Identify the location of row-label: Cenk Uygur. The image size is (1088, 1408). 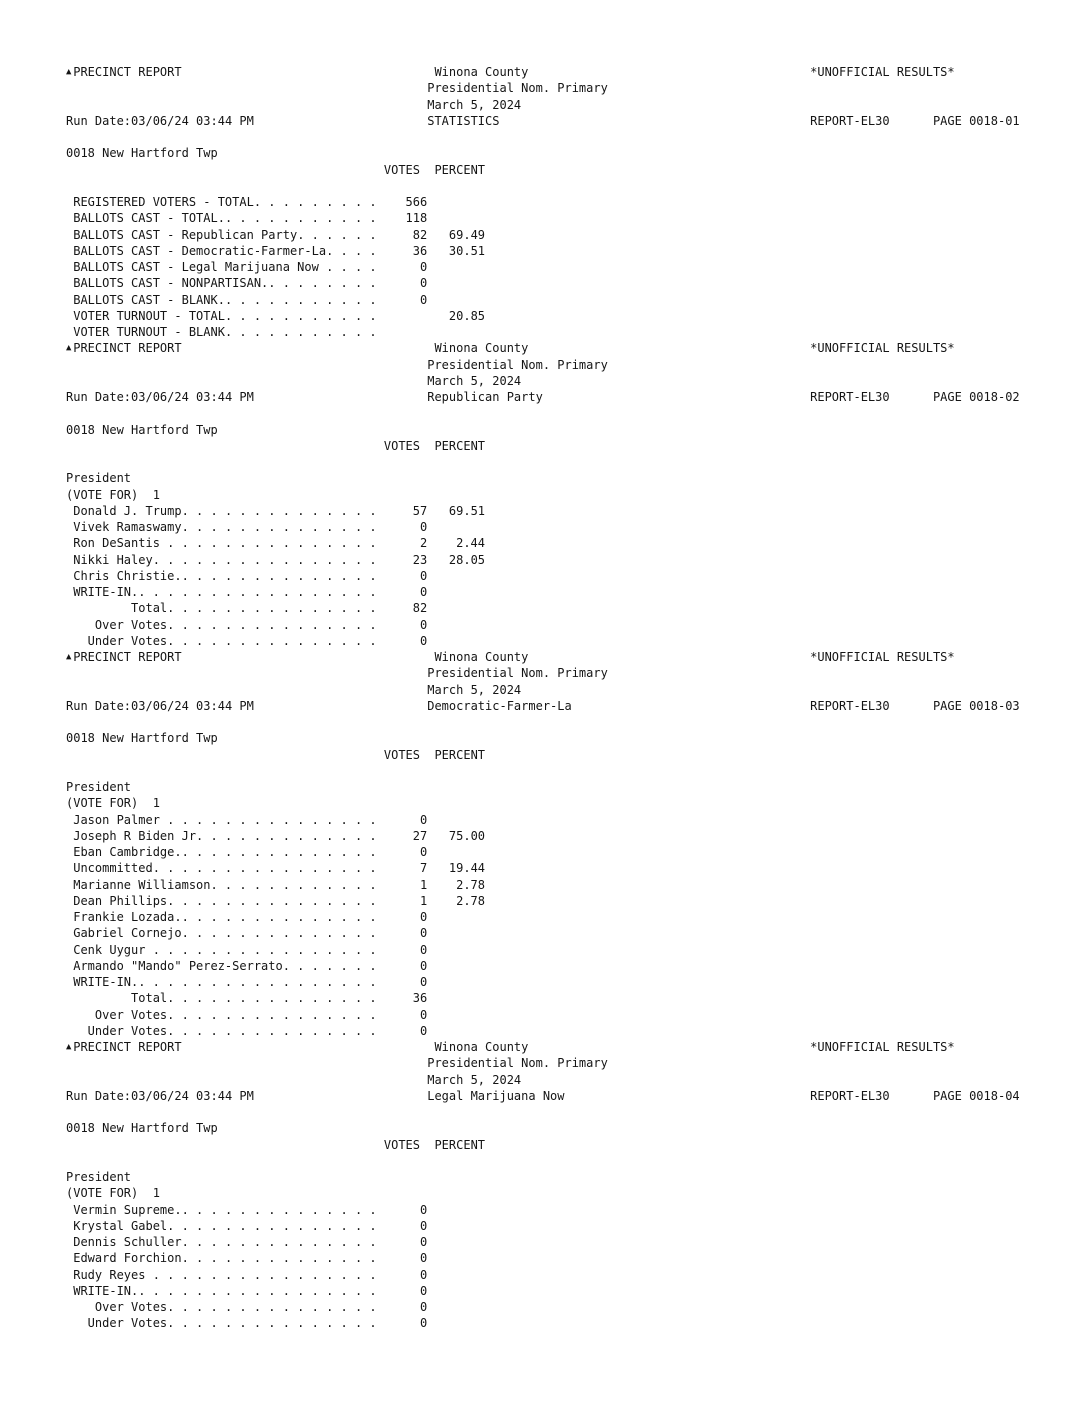
(109, 949).